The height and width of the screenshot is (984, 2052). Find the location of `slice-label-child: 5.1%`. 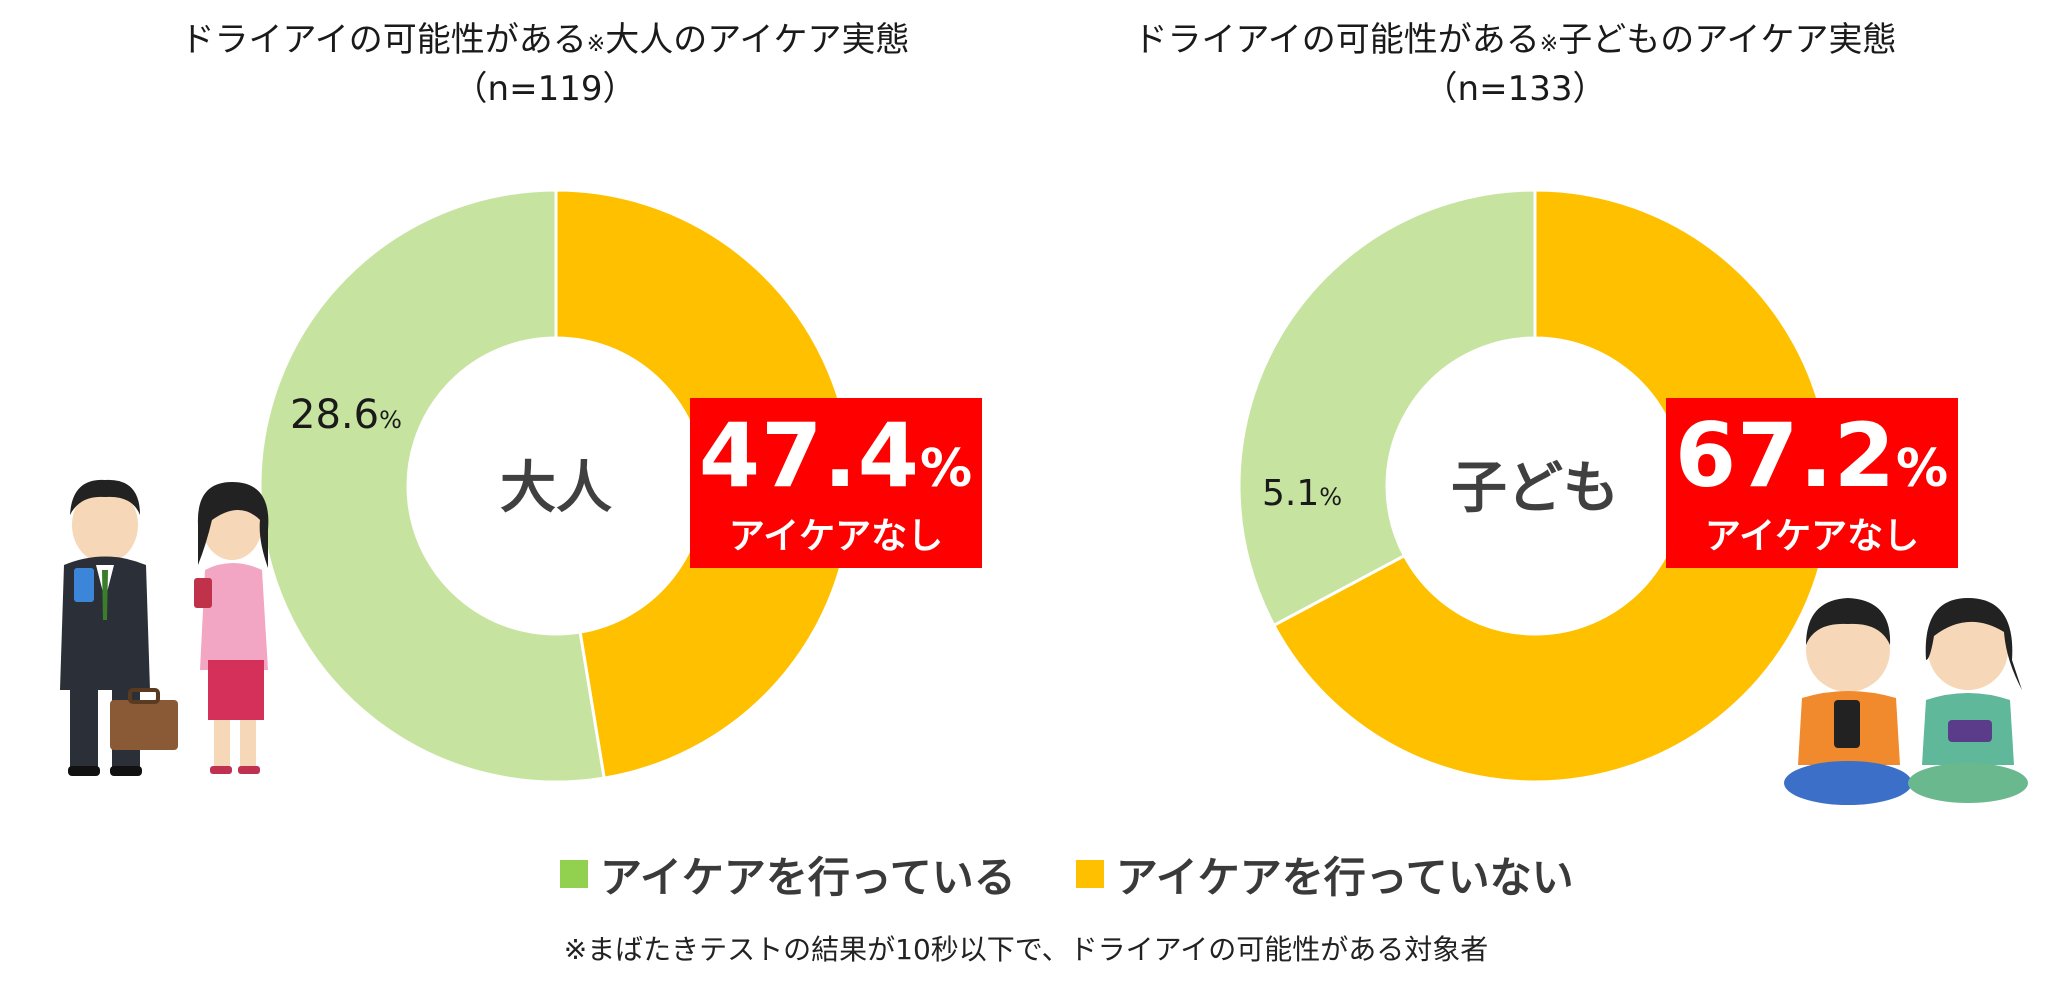

slice-label-child: 5.1% is located at coordinates (1302, 493).